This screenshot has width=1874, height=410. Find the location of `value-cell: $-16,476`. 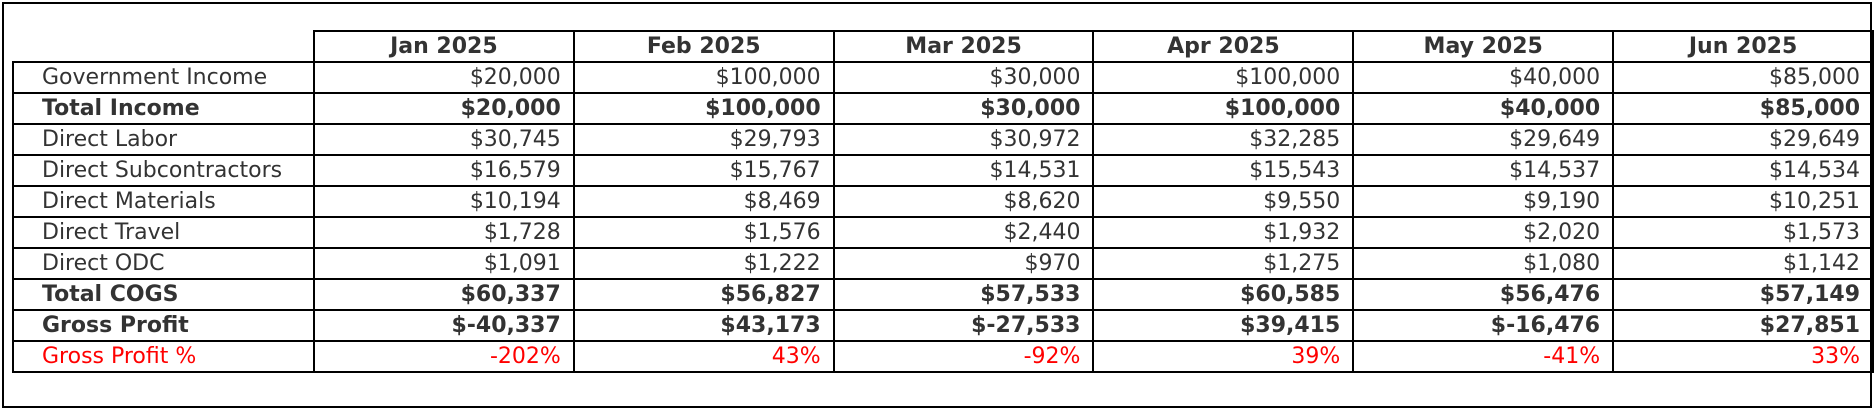

value-cell: $-16,476 is located at coordinates (1483, 325).